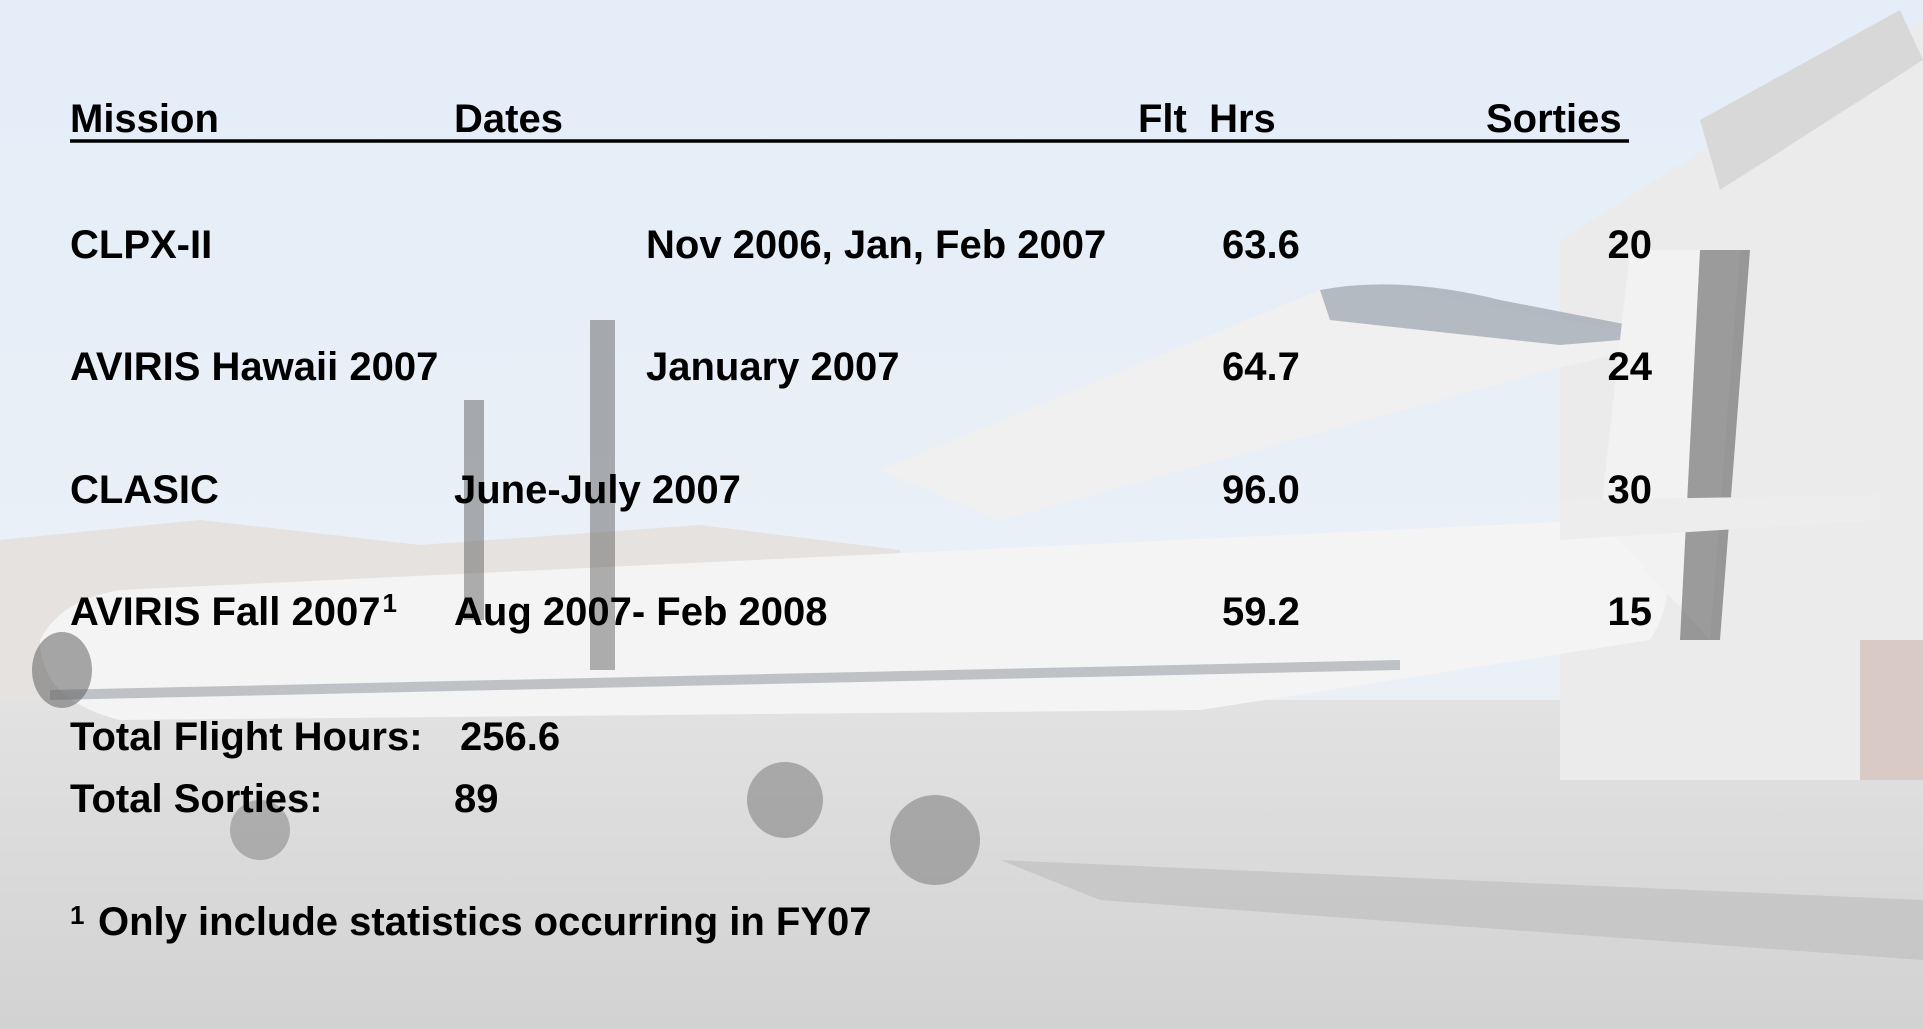  I want to click on dates: Aug 2007- Feb 2008, so click(641, 612).